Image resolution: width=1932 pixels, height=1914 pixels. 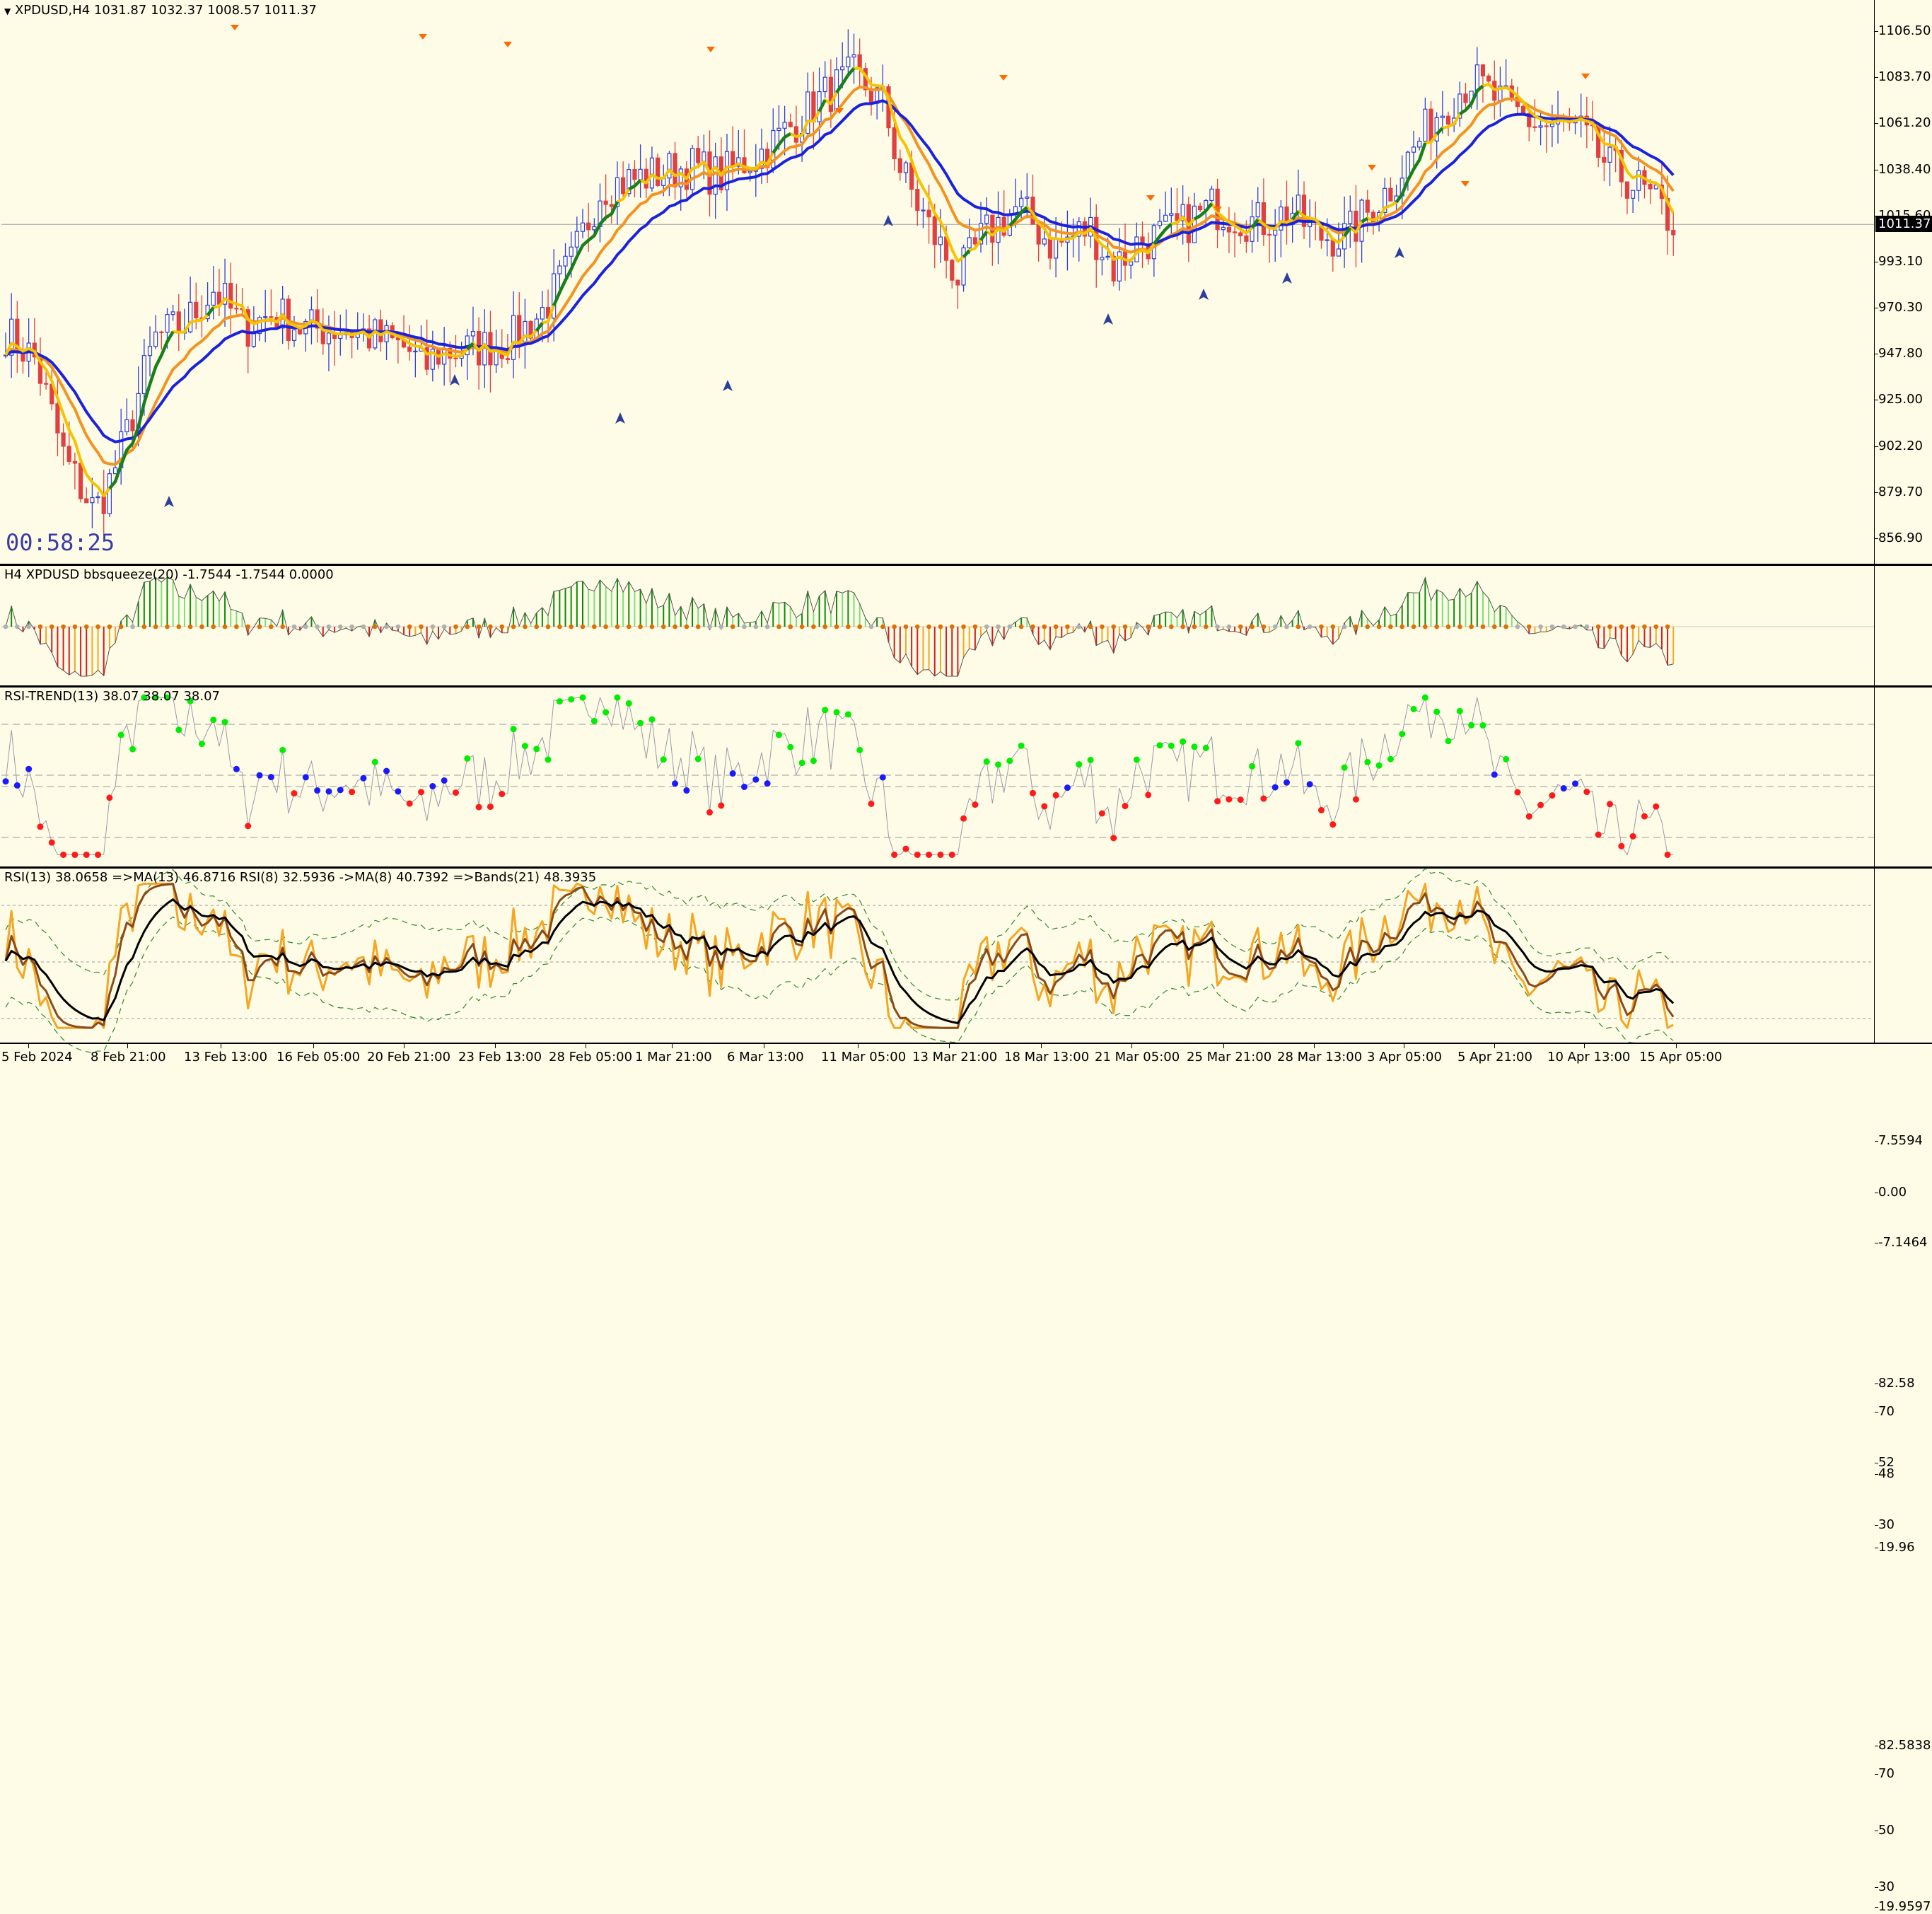 What do you see at coordinates (1904, 169) in the screenshot?
I see `axis-tick-label: 1038.40` at bounding box center [1904, 169].